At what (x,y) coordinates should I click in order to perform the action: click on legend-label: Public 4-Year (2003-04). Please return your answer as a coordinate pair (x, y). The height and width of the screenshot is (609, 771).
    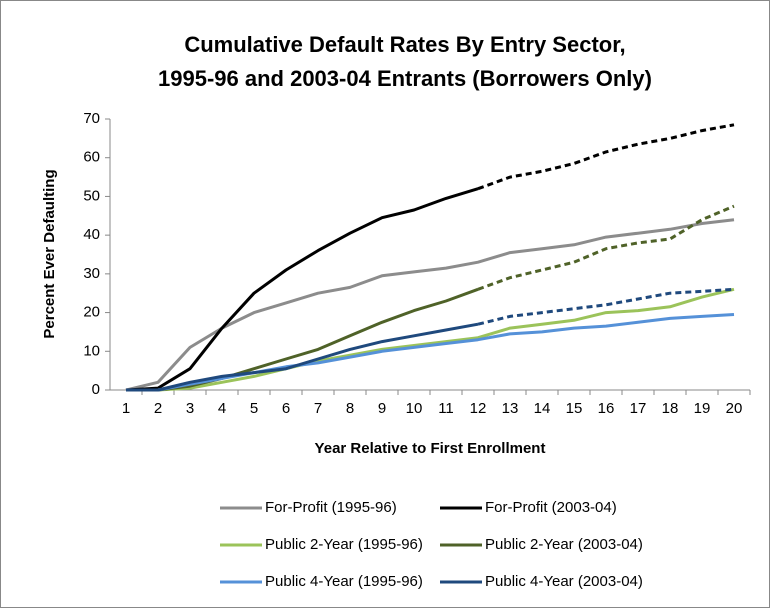
    Looking at the image, I should click on (564, 581).